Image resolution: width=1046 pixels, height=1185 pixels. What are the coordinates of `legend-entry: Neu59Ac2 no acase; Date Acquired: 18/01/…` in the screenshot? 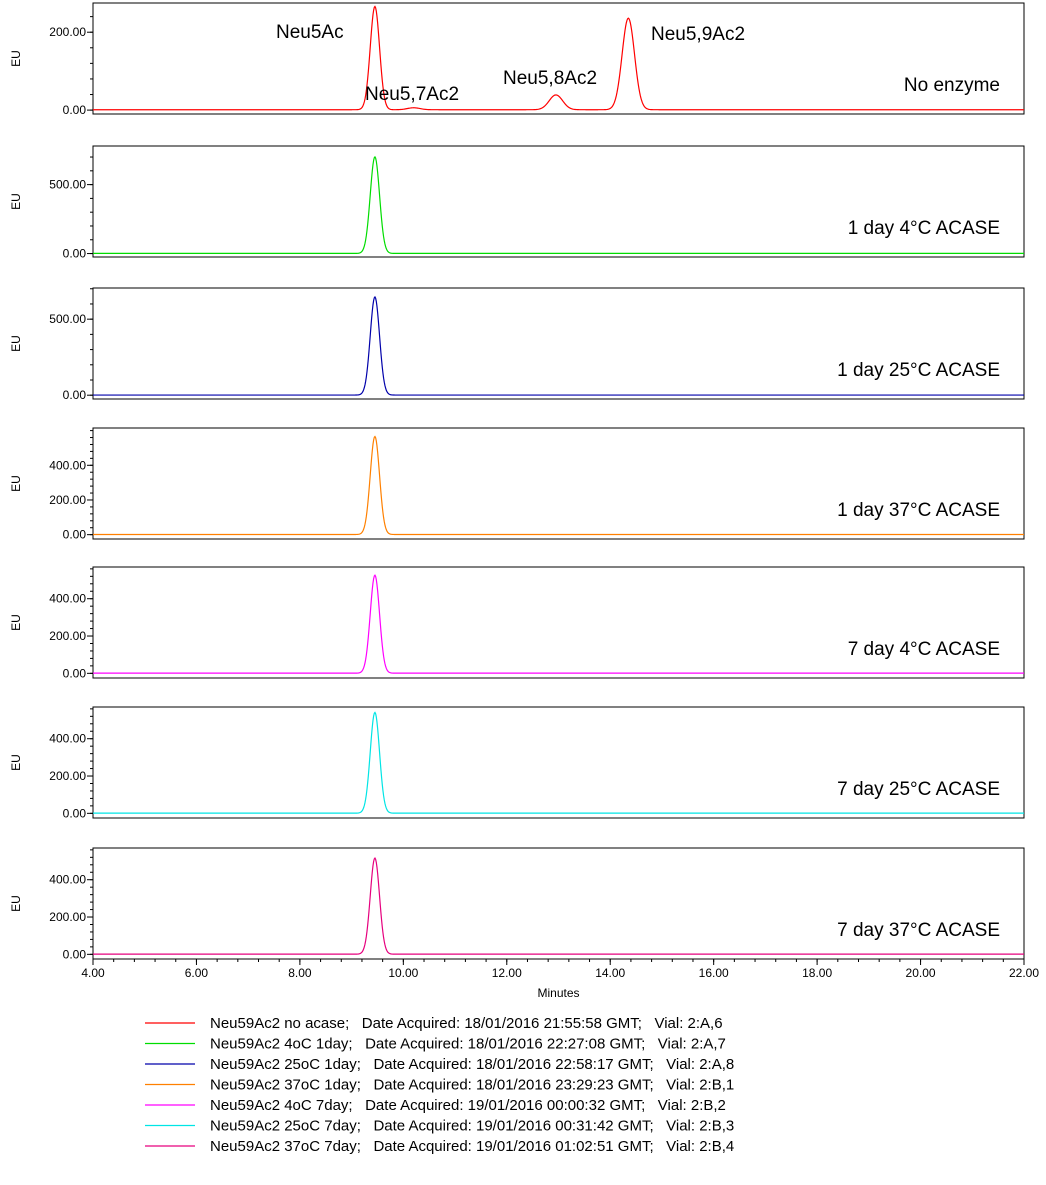 It's located at (466, 1023).